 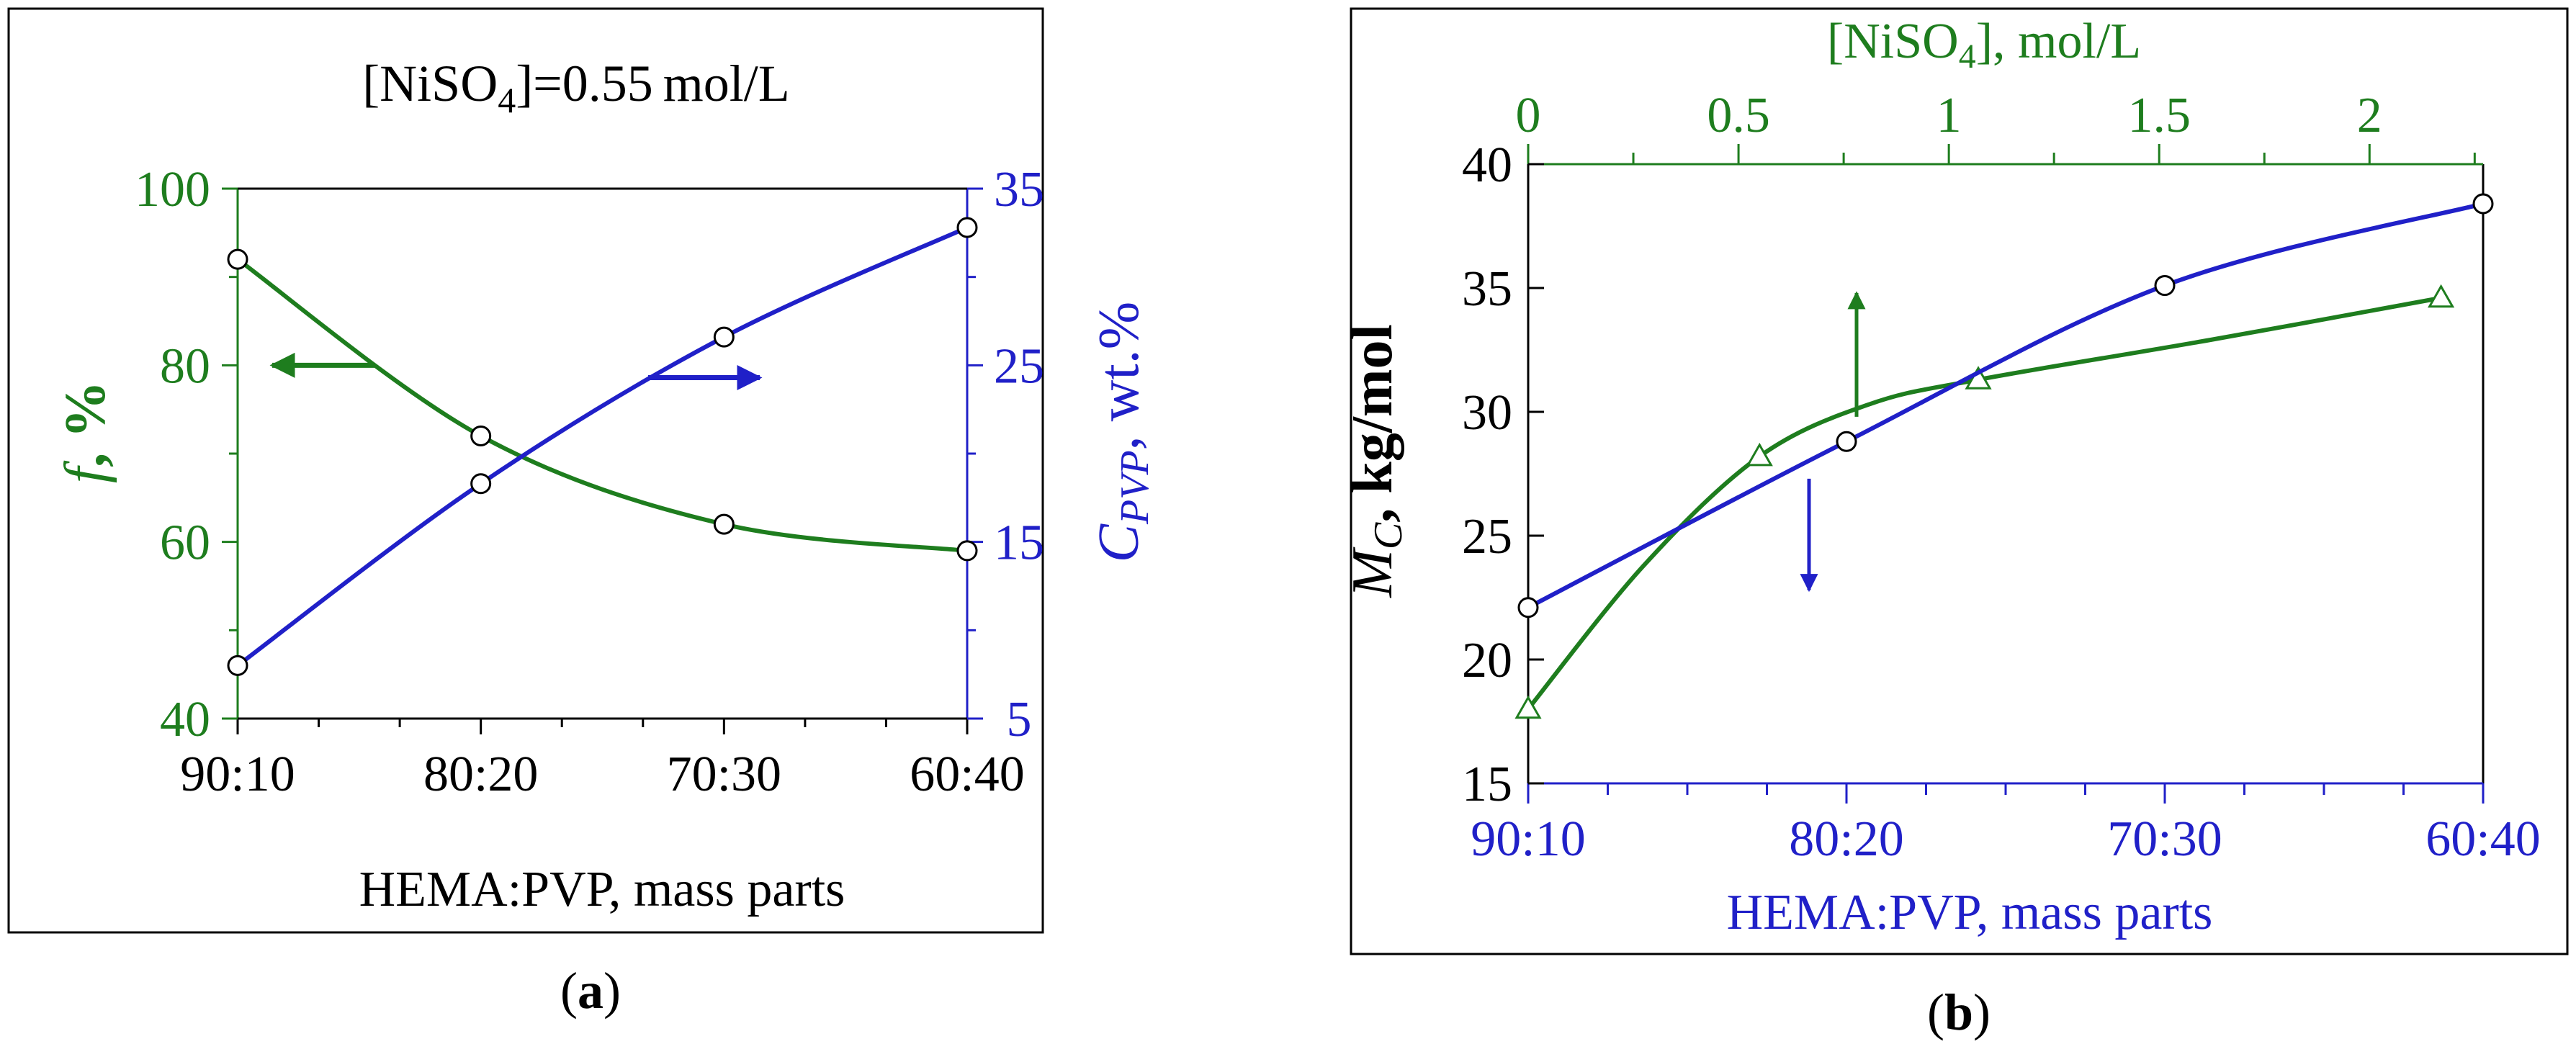 What do you see at coordinates (576, 87) in the screenshot?
I see `panel-a-title: [NiSO4]=0.55 mol/L` at bounding box center [576, 87].